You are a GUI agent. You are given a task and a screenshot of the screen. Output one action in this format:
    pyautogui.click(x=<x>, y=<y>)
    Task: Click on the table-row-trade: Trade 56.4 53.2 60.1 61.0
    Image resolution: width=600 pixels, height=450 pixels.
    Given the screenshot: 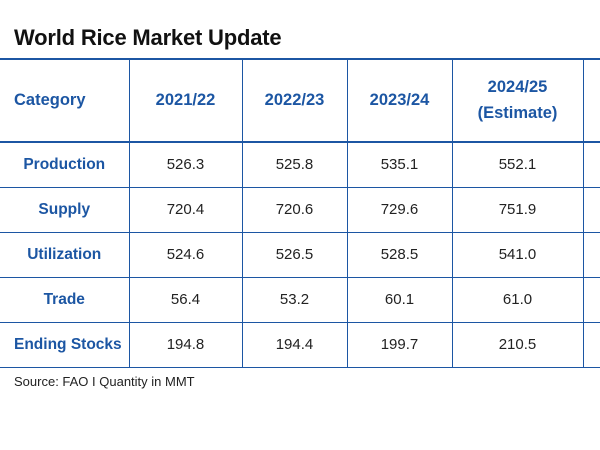 What is the action you would take?
    pyautogui.click(x=300, y=300)
    